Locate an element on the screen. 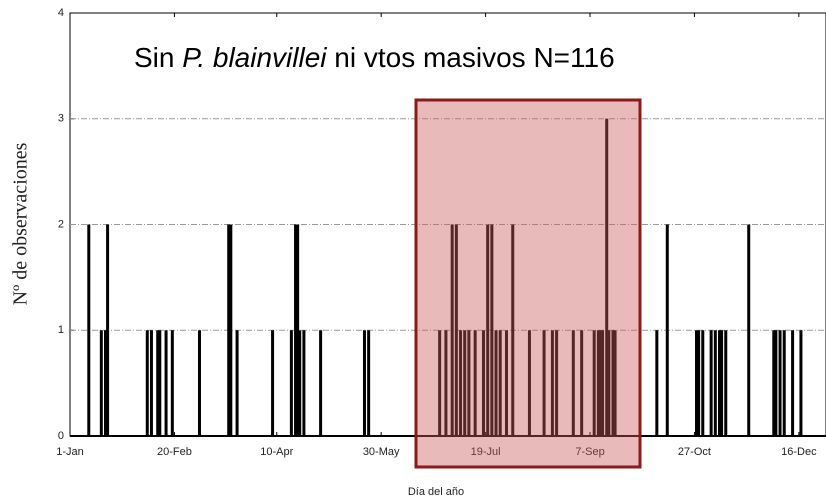 Image resolution: width=826 pixels, height=503 pixels. title-part: P. blainvillei is located at coordinates (254, 57).